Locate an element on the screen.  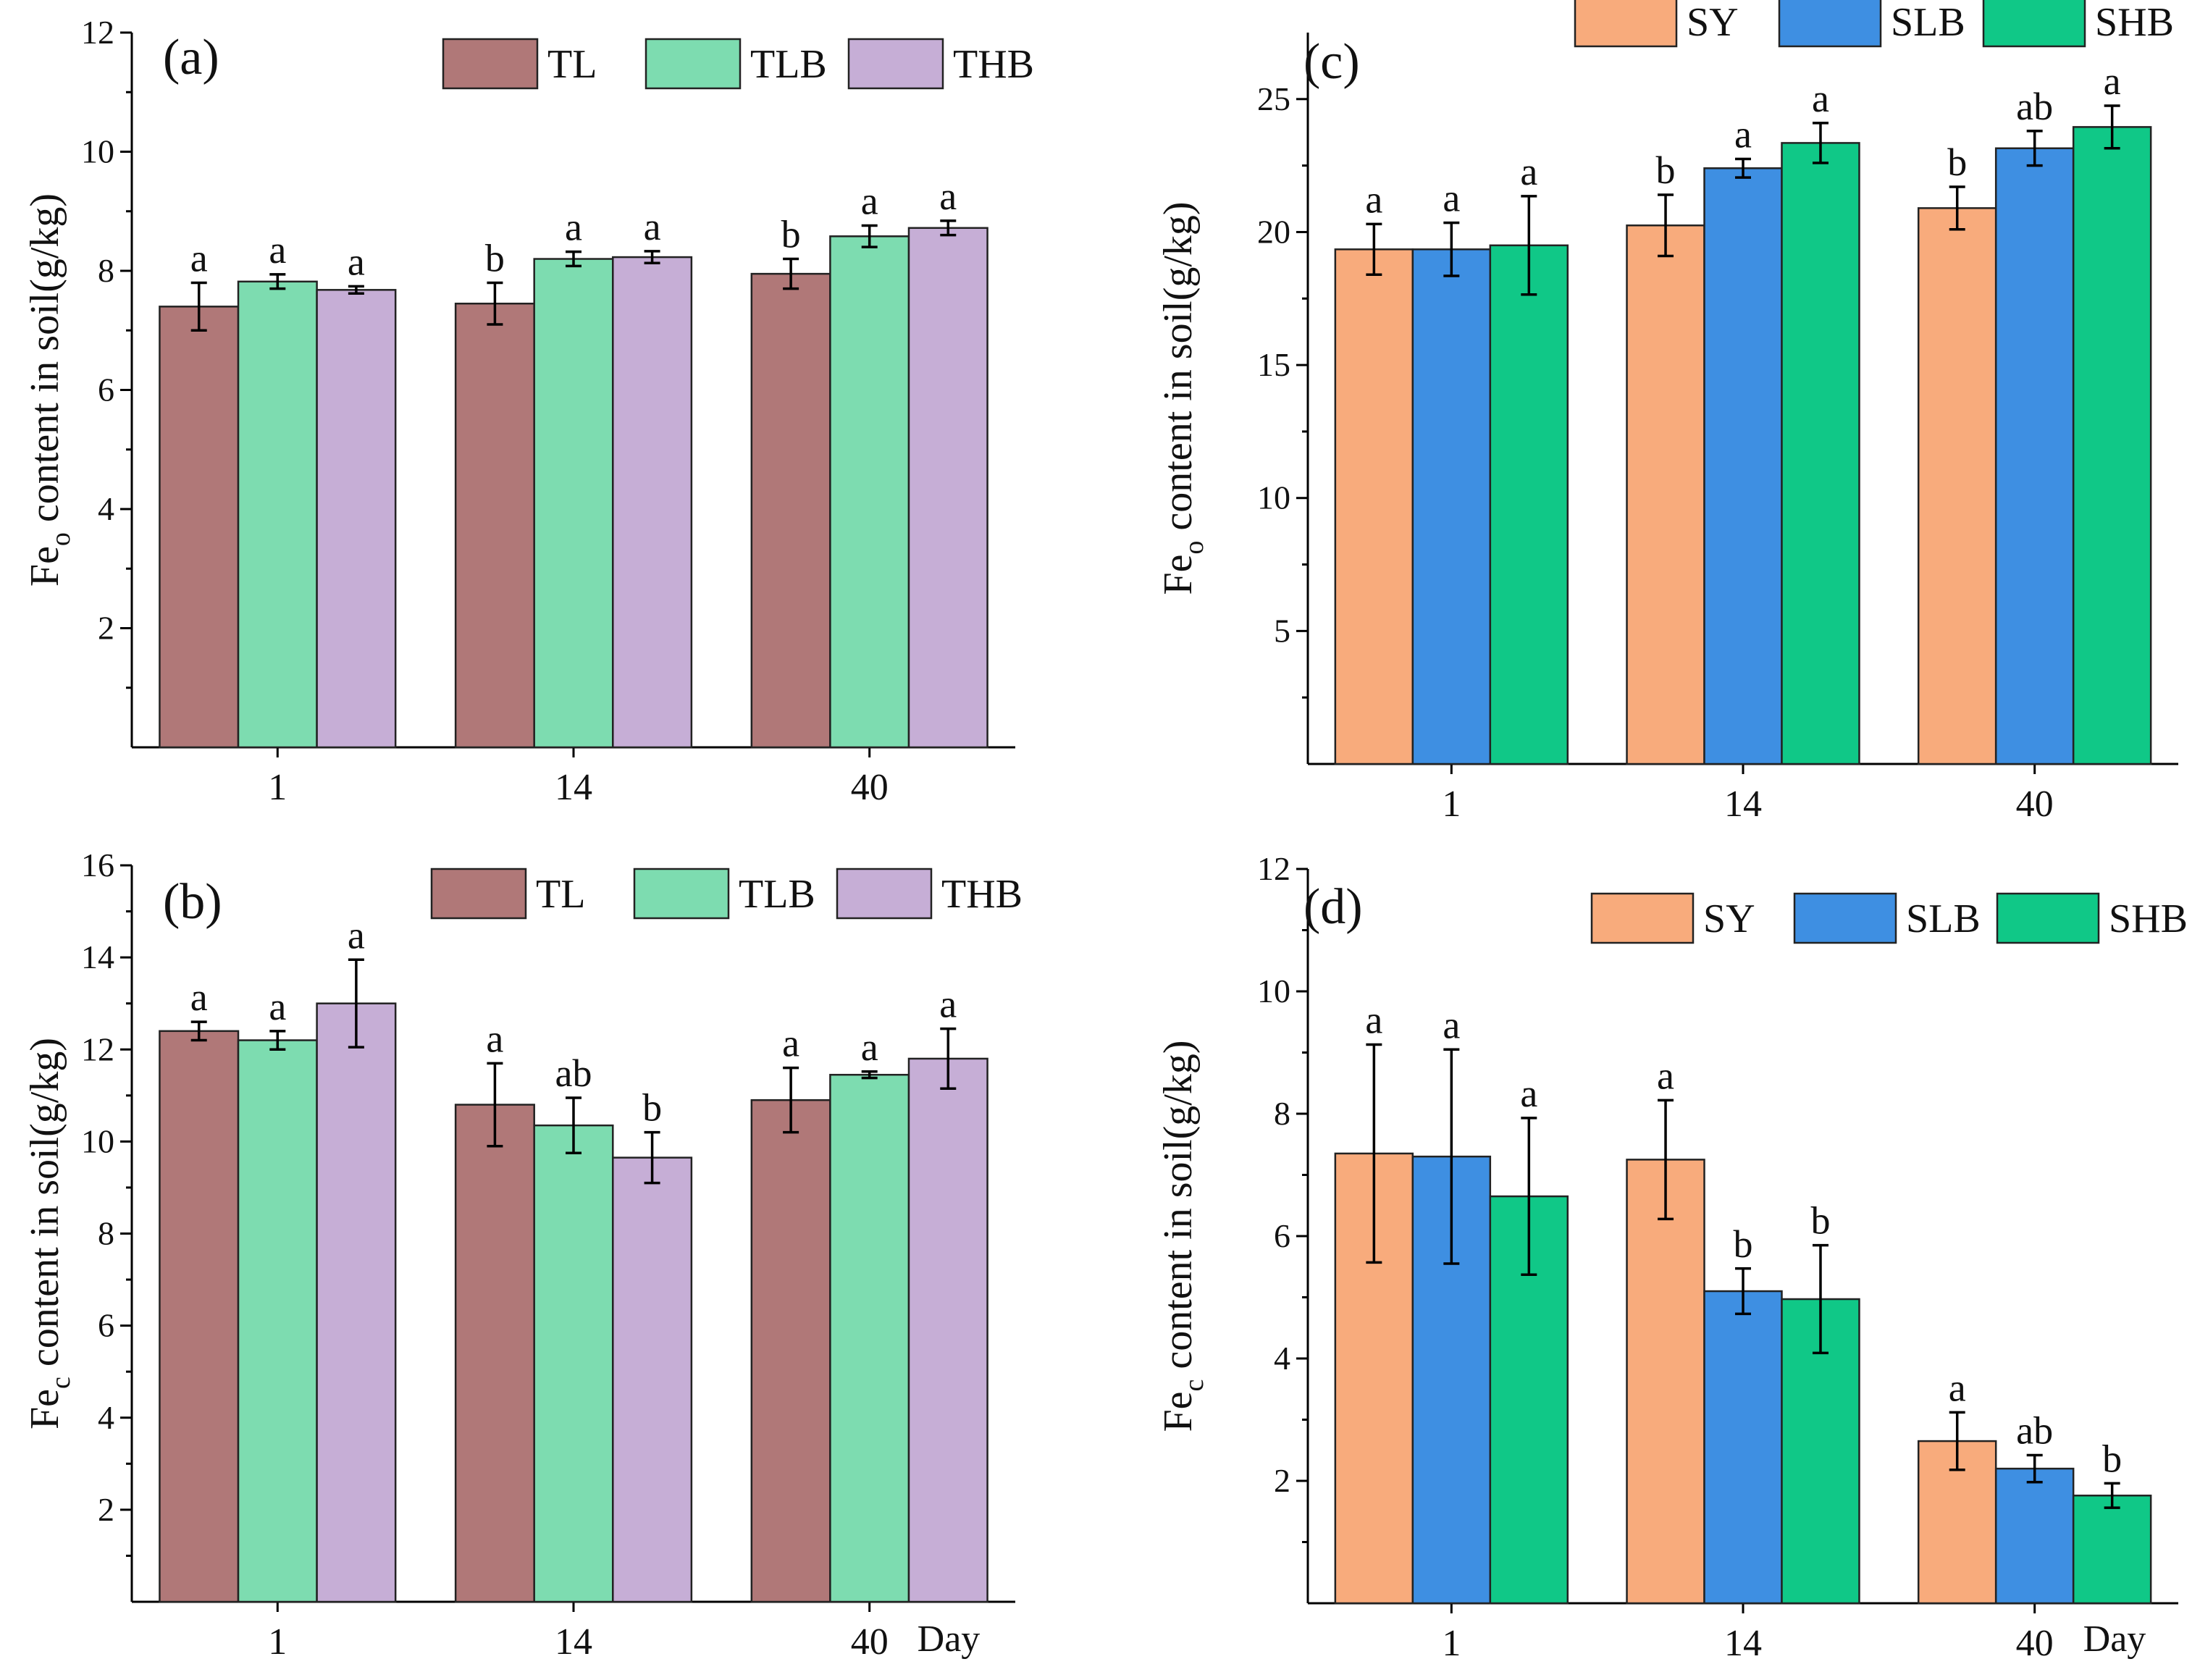
legend-swatch-tl is located at coordinates (478, 894).